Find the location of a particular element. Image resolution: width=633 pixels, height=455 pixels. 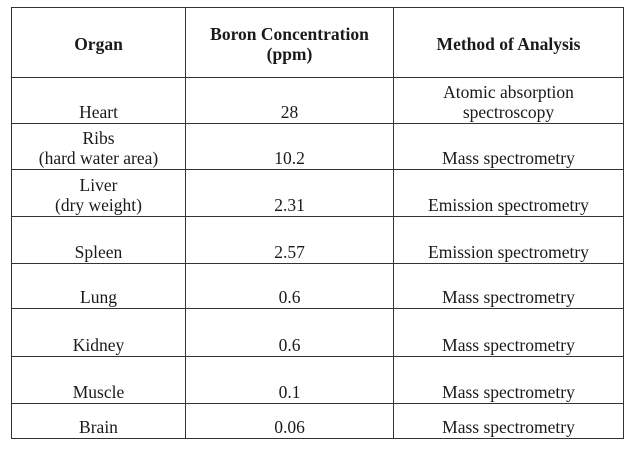

header-text: Method of Analysis is located at coordinates (508, 44).